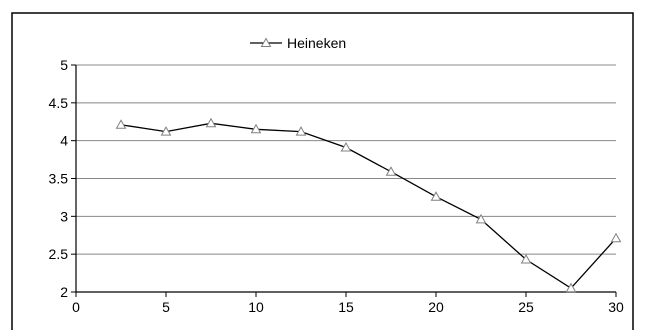 This screenshot has width=654, height=330. I want to click on legend: Heineken, so click(298, 43).